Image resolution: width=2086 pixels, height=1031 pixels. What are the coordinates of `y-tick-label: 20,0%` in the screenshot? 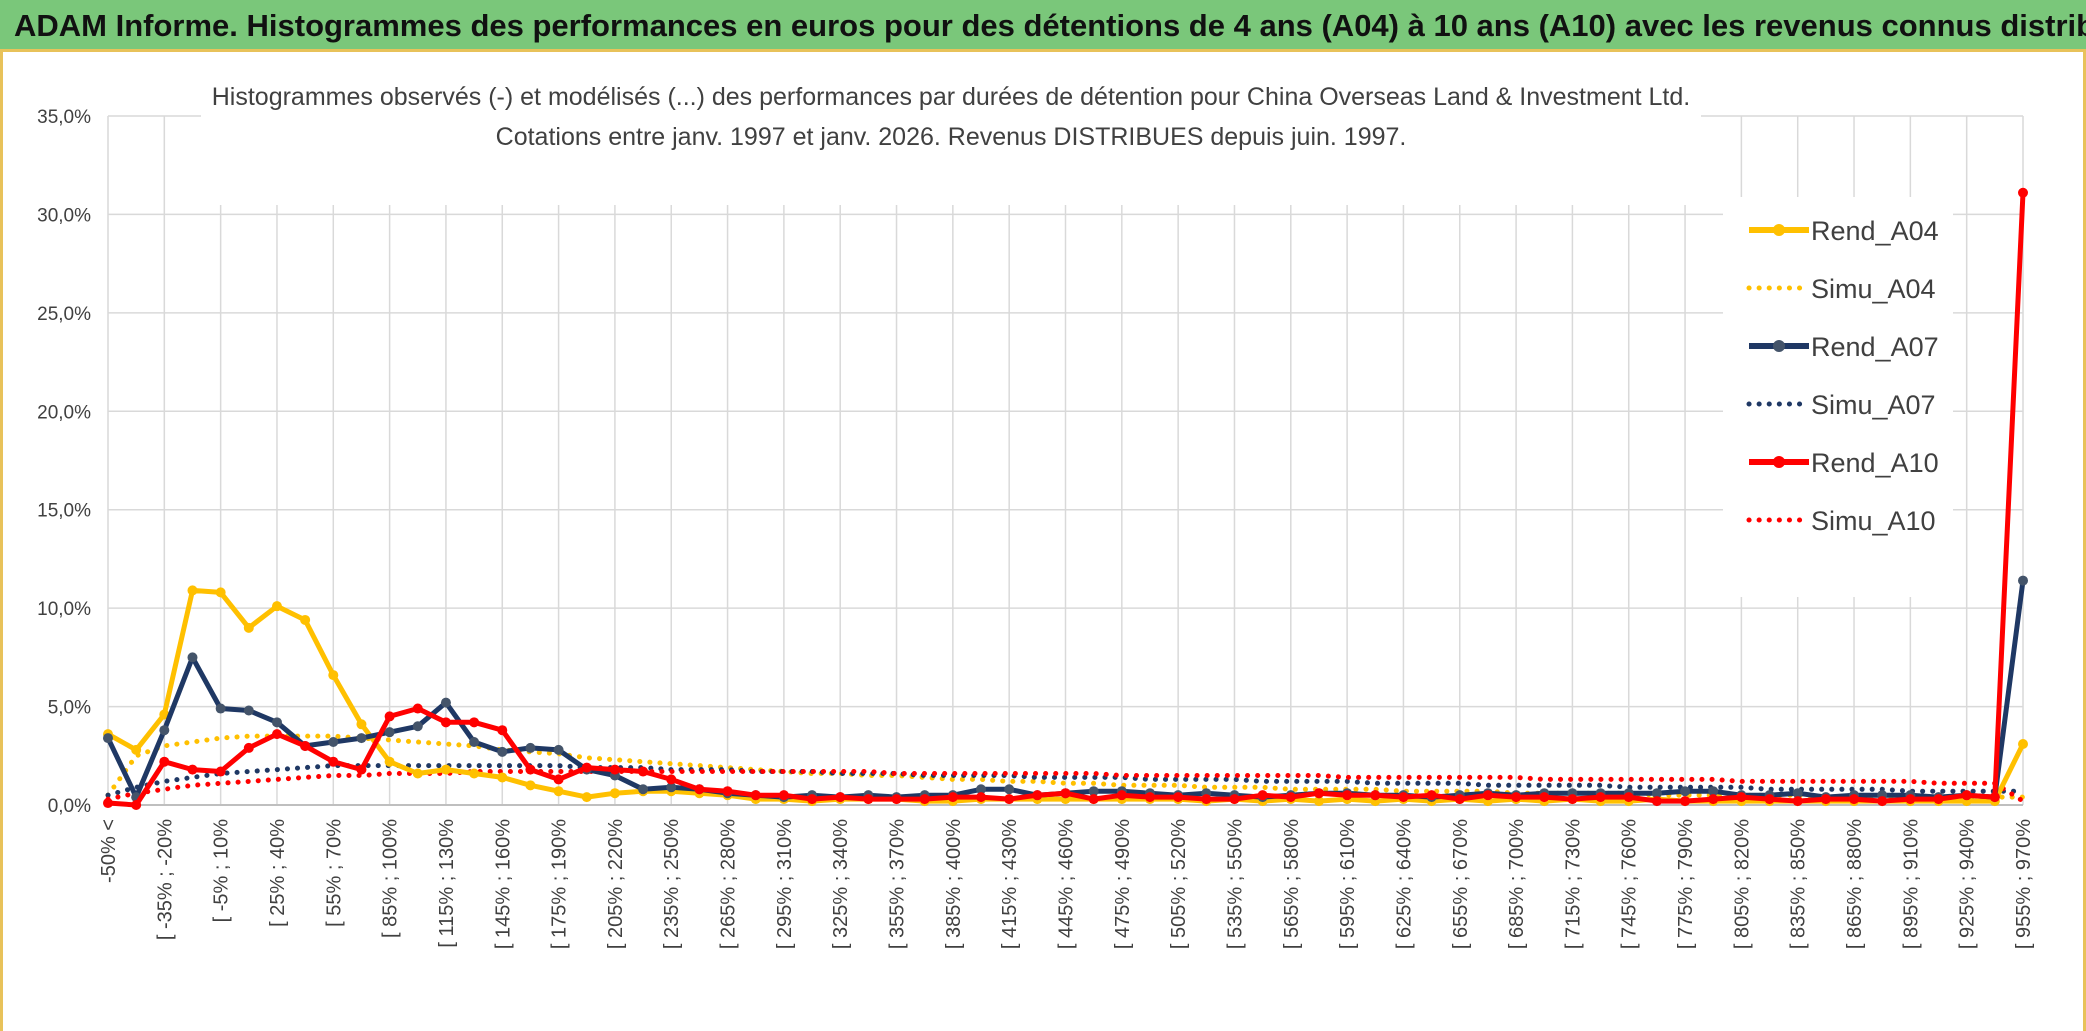 It's located at (64, 412).